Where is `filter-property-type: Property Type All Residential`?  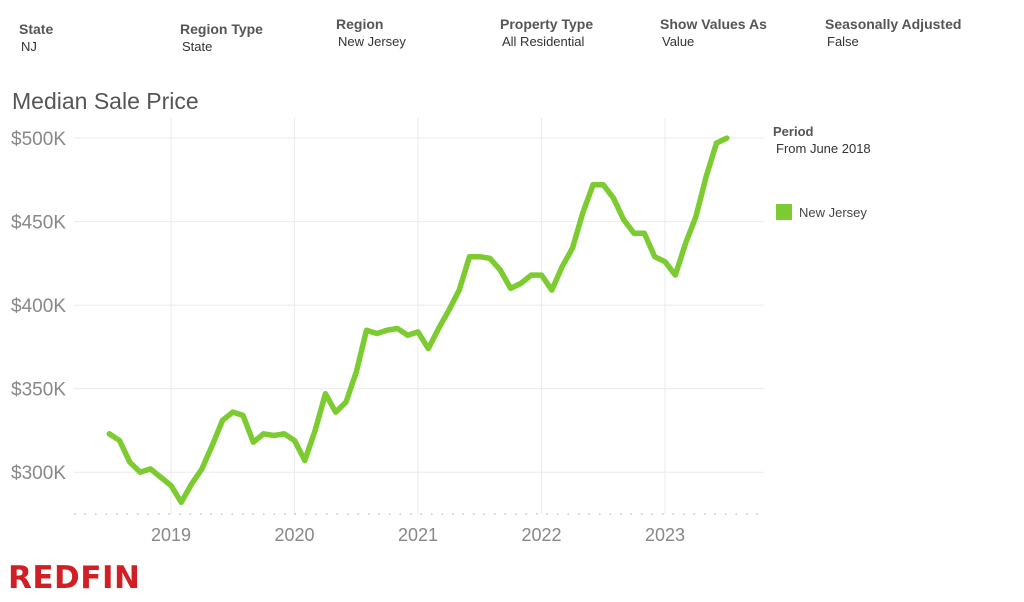
filter-property-type: Property Type All Residential is located at coordinates (546, 32).